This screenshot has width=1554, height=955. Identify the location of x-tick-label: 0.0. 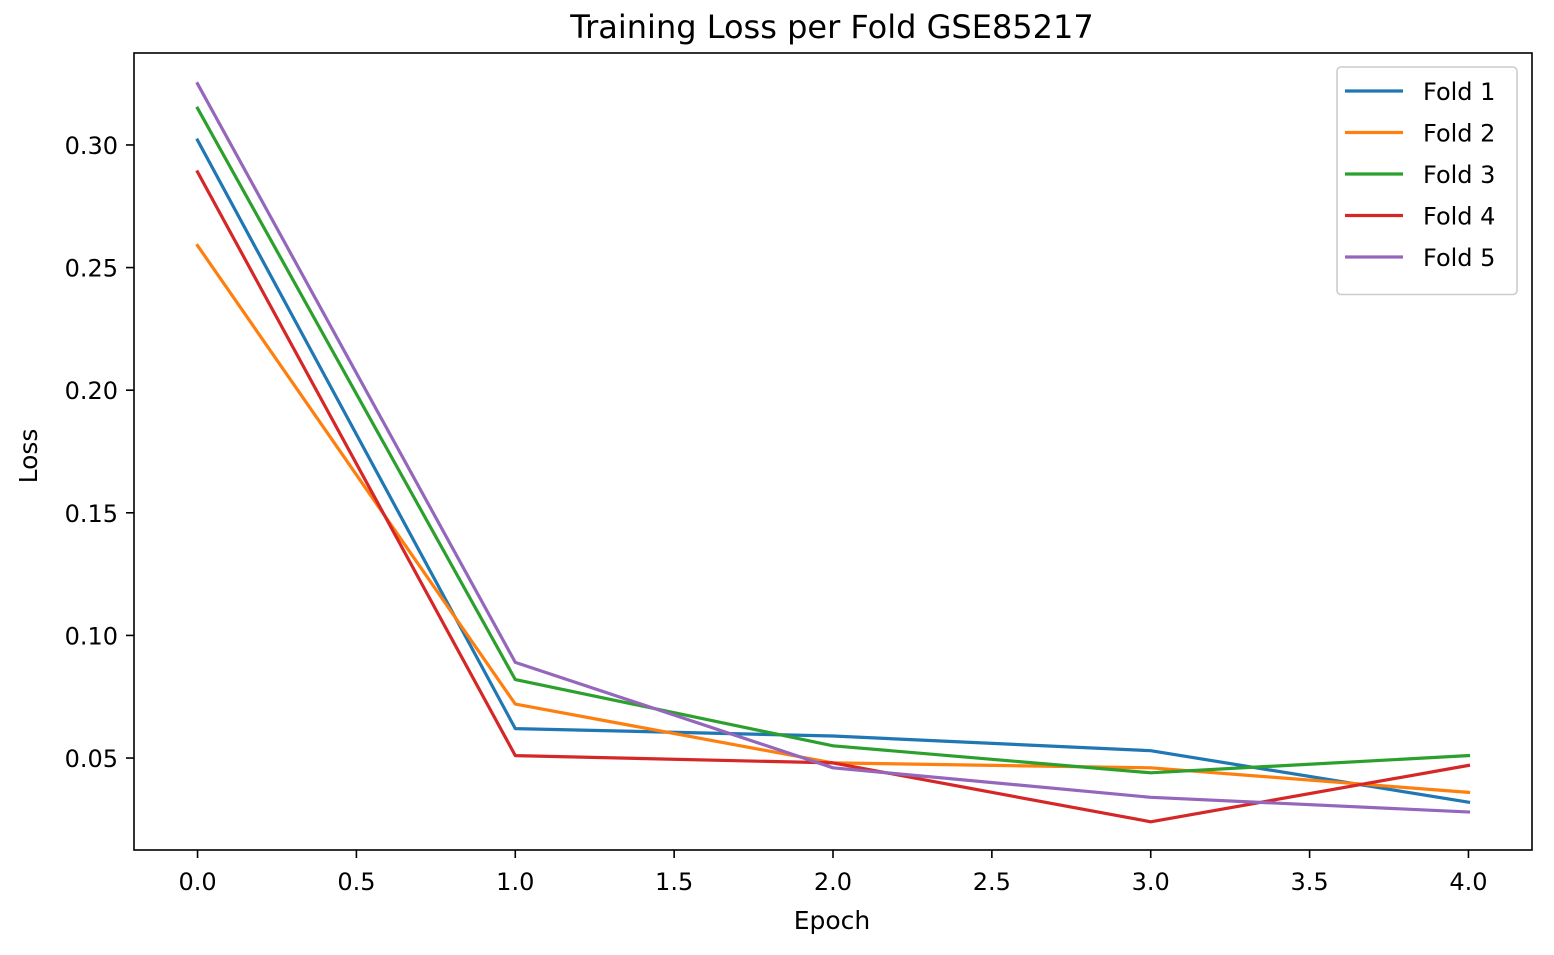
(197, 882).